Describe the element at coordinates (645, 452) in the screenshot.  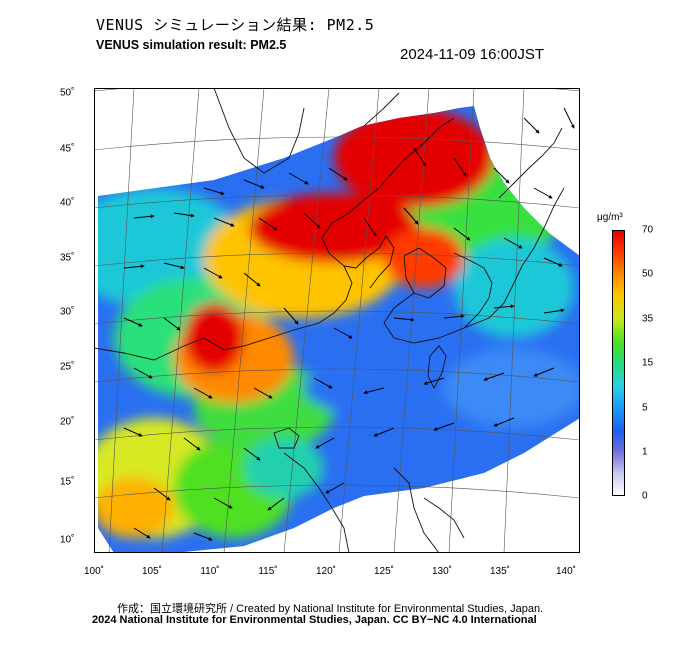
I see `colorbar-label-1: 1` at that location.